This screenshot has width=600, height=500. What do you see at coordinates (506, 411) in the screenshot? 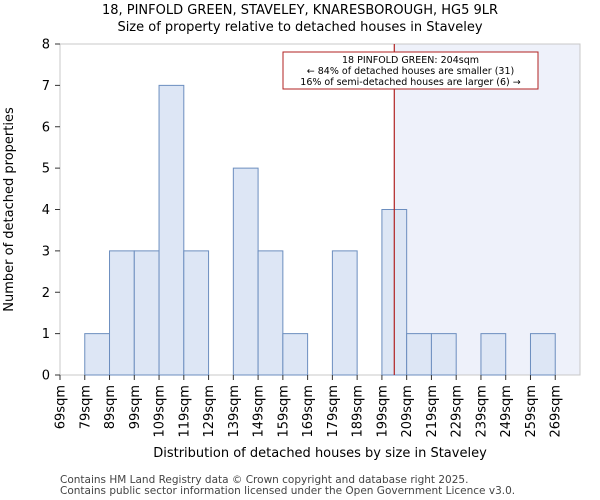
I see `x-tick-label-249sqm: 249sqm` at bounding box center [506, 411].